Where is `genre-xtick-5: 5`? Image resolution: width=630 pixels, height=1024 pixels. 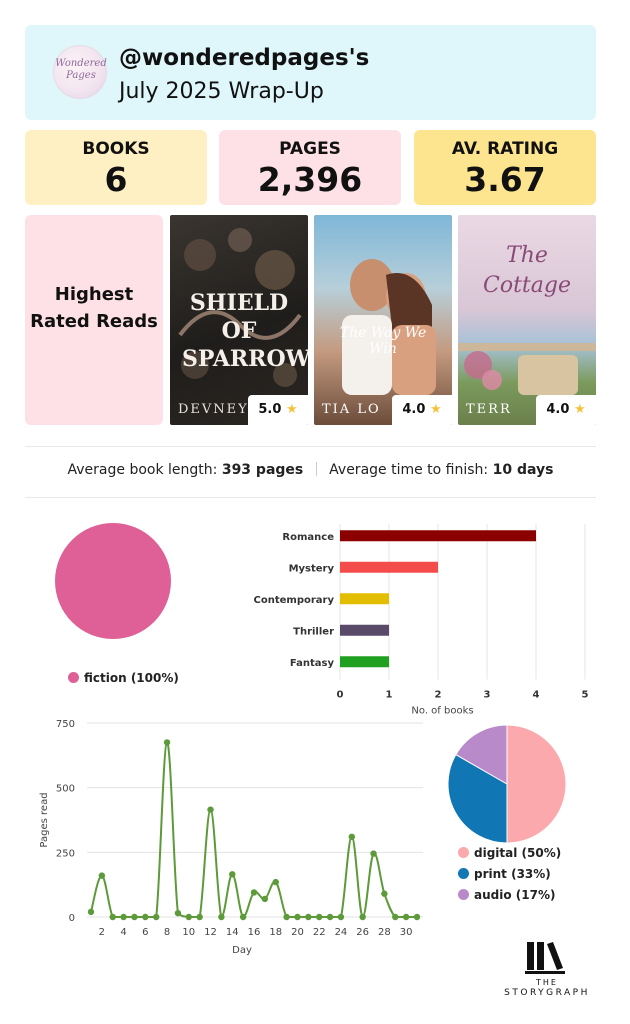
genre-xtick-5: 5 is located at coordinates (585, 695).